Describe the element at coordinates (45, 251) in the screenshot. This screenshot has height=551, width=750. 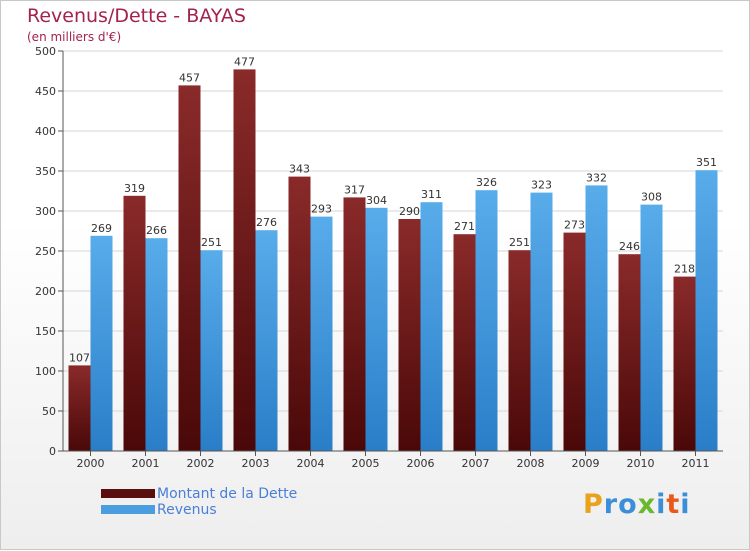
I see `y-tick-label: 250` at that location.